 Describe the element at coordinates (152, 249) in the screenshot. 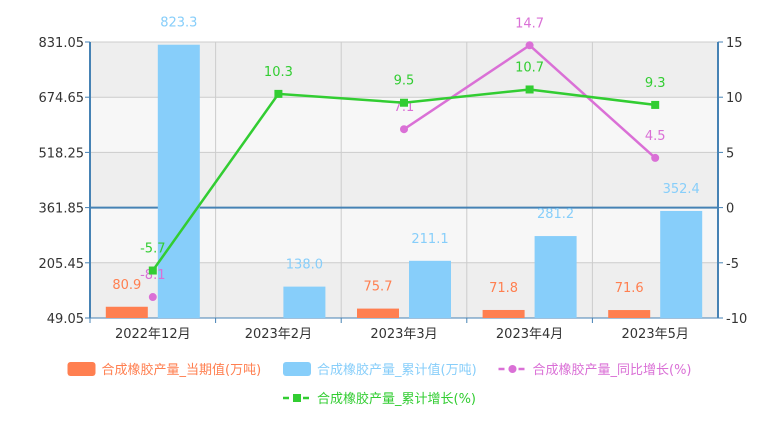

I see `line-data-label: -5.7` at that location.